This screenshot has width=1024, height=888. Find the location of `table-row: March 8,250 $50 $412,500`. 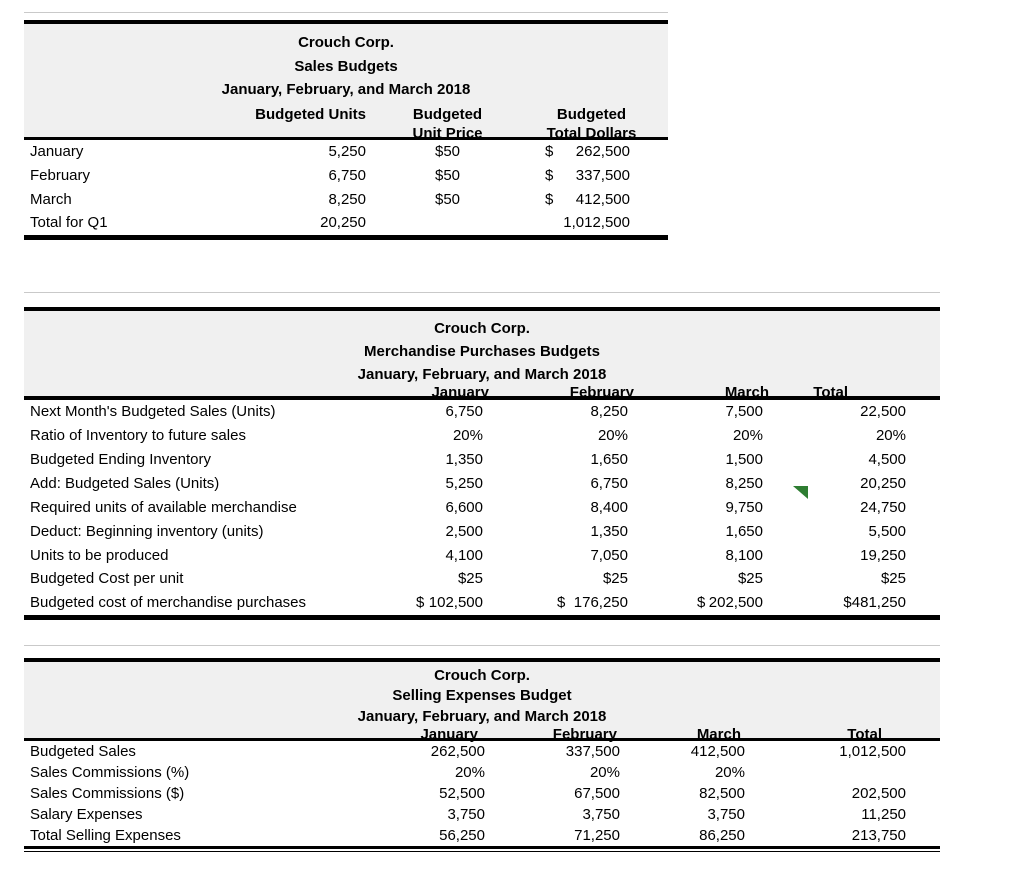

table-row: March 8,250 $50 $412,500 is located at coordinates (346, 199).